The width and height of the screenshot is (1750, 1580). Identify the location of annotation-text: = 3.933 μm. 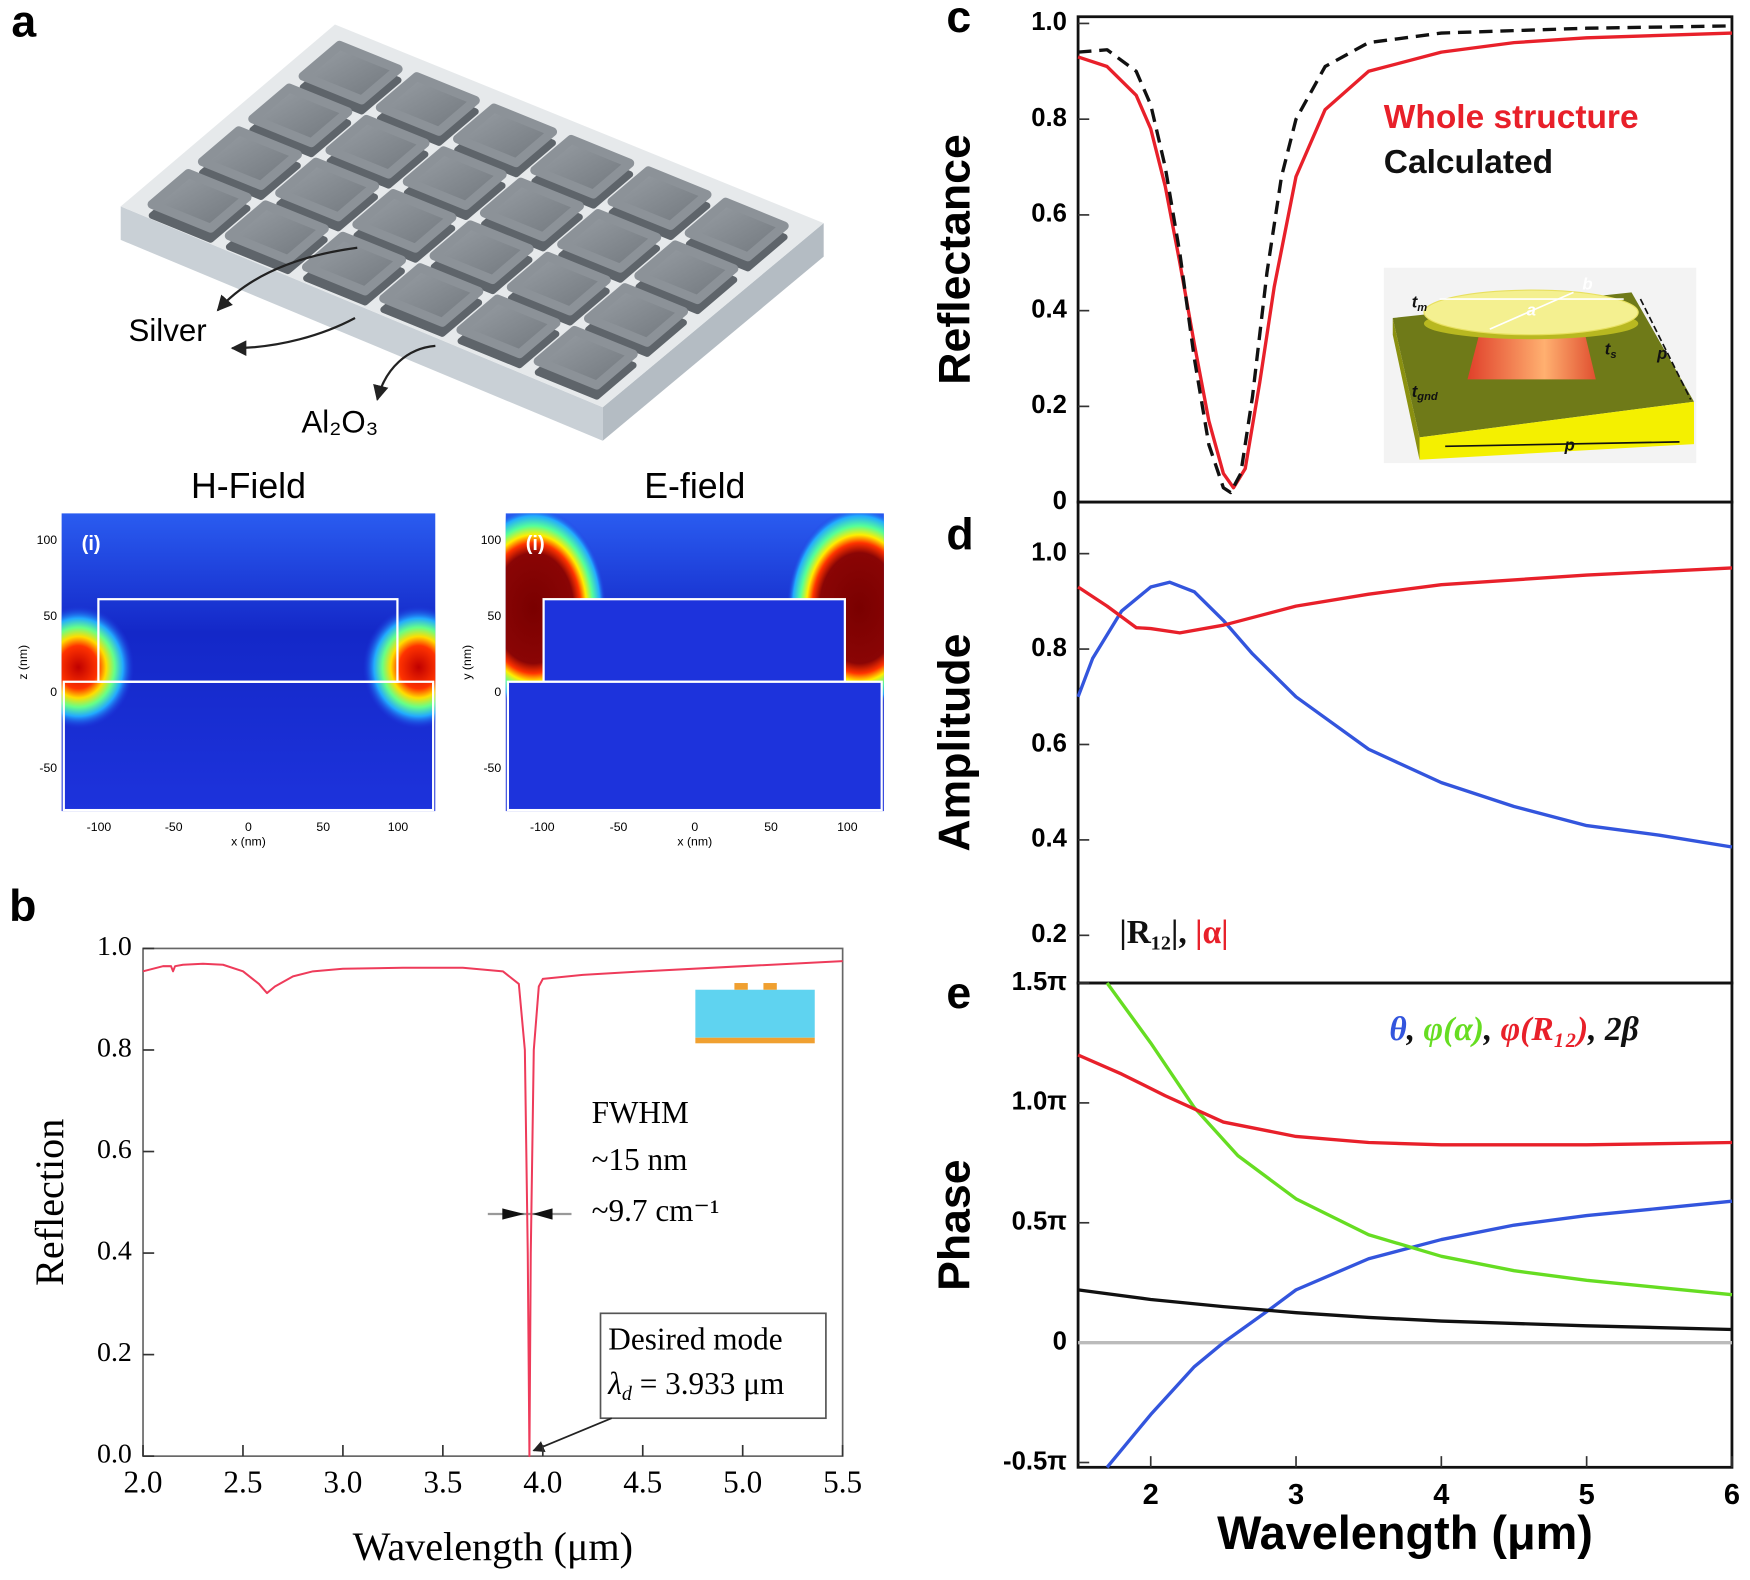
(708, 1383).